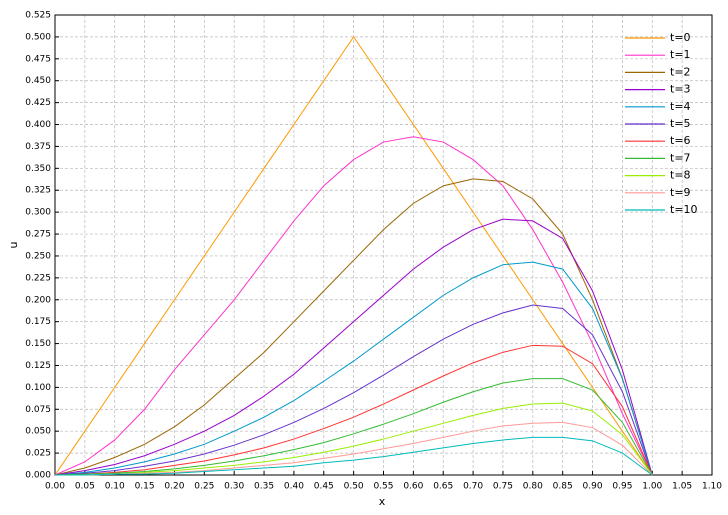 The width and height of the screenshot is (728, 515). What do you see at coordinates (38, 147) in the screenshot?
I see `y-tick-label: 0.375` at bounding box center [38, 147].